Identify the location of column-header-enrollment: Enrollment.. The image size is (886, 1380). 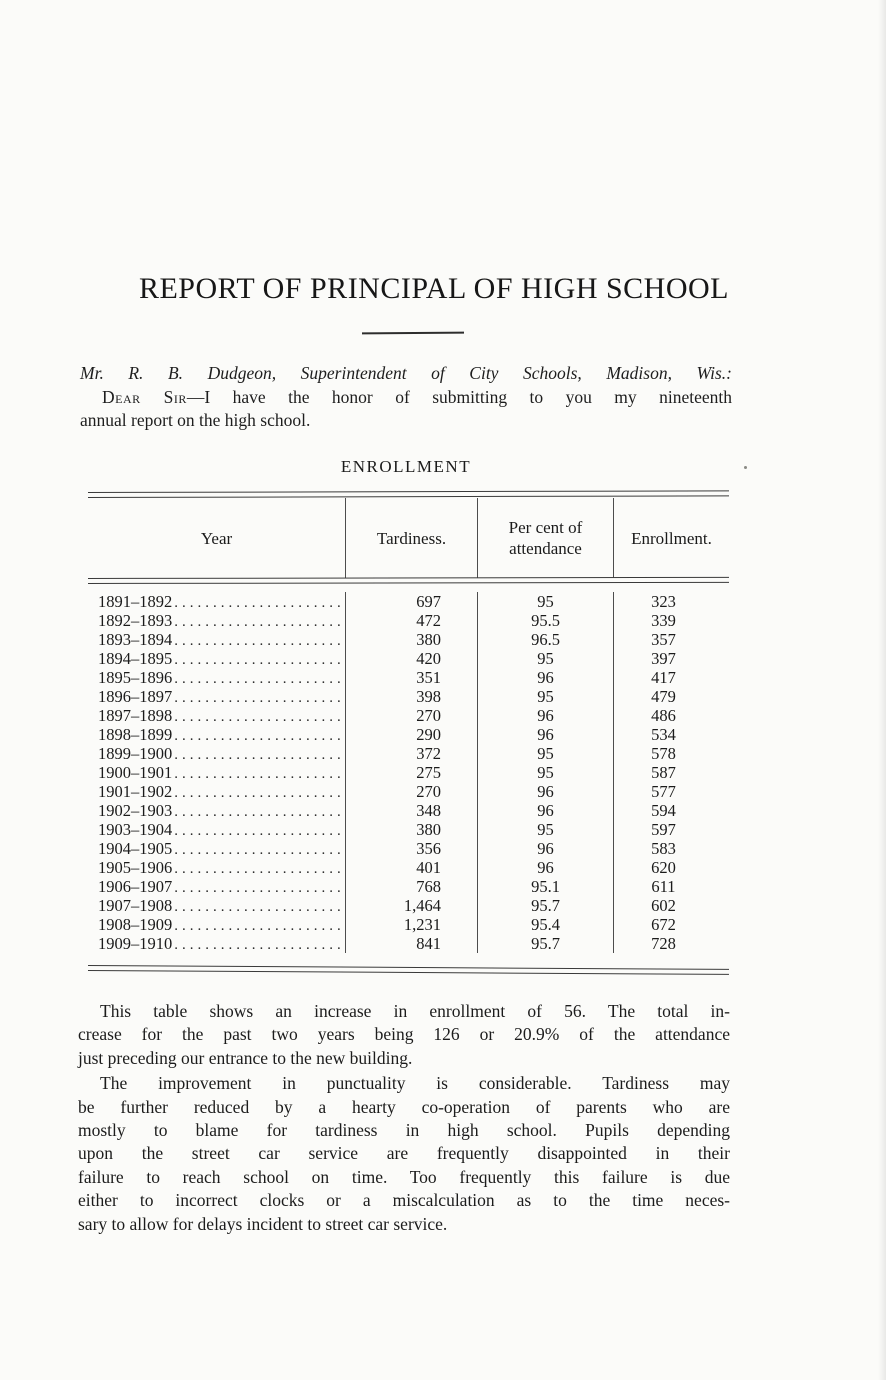
(671, 538).